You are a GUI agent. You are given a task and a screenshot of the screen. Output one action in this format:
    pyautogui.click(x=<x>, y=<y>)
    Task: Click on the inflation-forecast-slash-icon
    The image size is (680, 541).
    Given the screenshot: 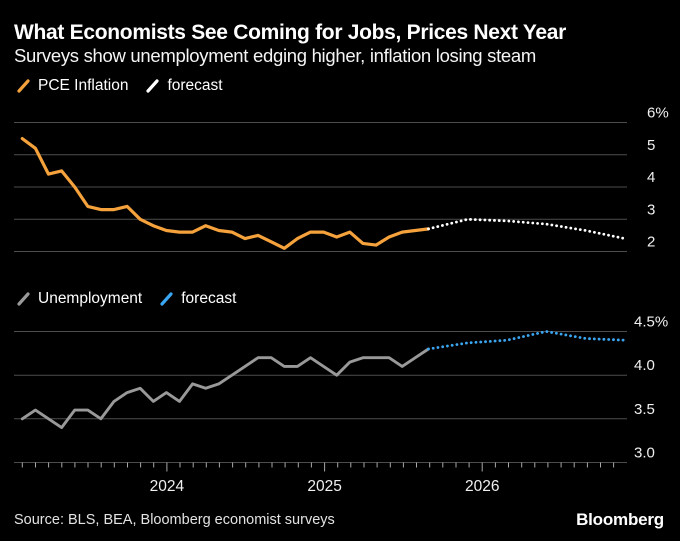 What is the action you would take?
    pyautogui.click(x=152, y=86)
    